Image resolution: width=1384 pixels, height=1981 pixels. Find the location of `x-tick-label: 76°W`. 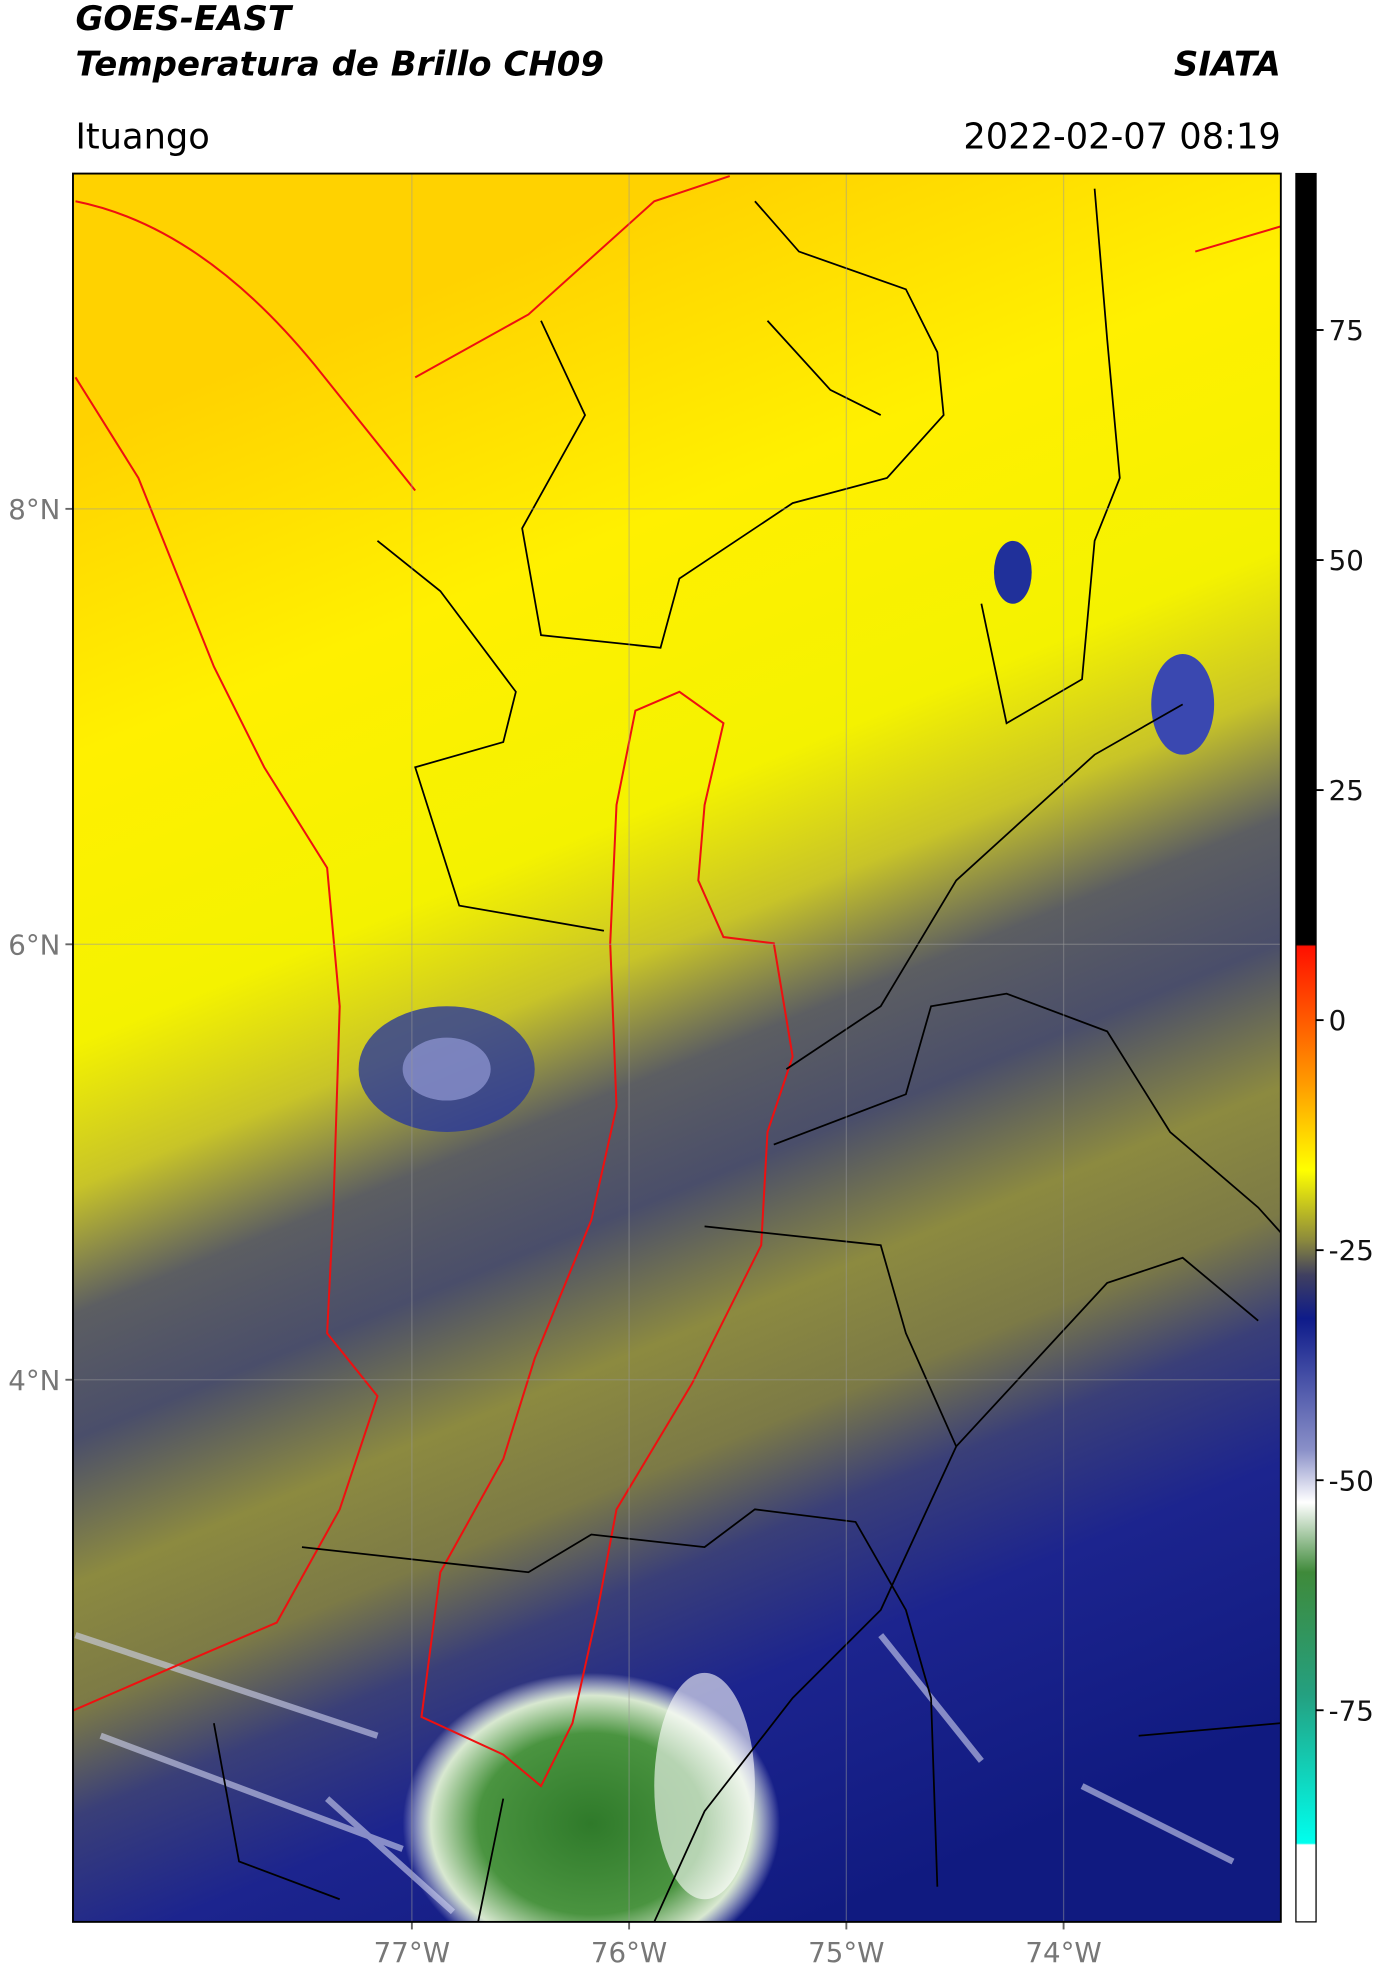

x-tick-label: 76°W is located at coordinates (629, 1952).